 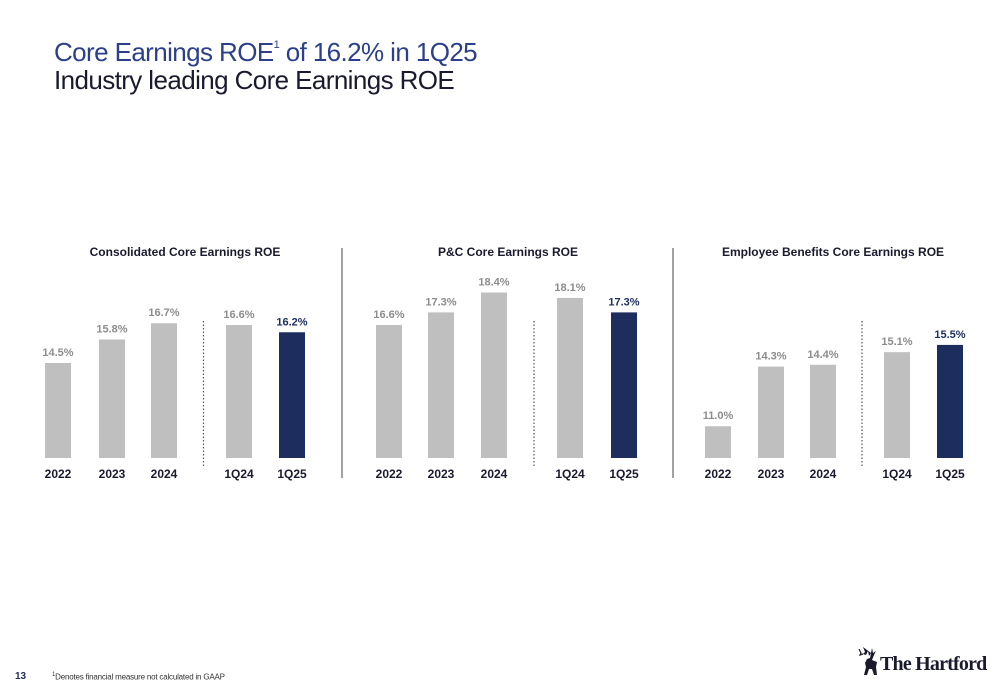 What do you see at coordinates (896, 342) in the screenshot?
I see `data-label: 15.1%` at bounding box center [896, 342].